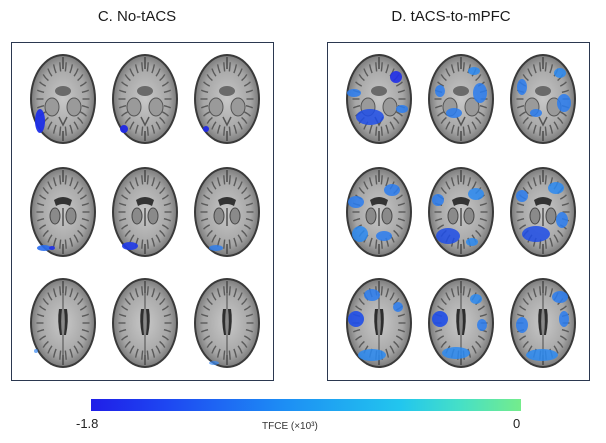 This screenshot has width=606, height=443. I want to click on colorbar, so click(306, 405).